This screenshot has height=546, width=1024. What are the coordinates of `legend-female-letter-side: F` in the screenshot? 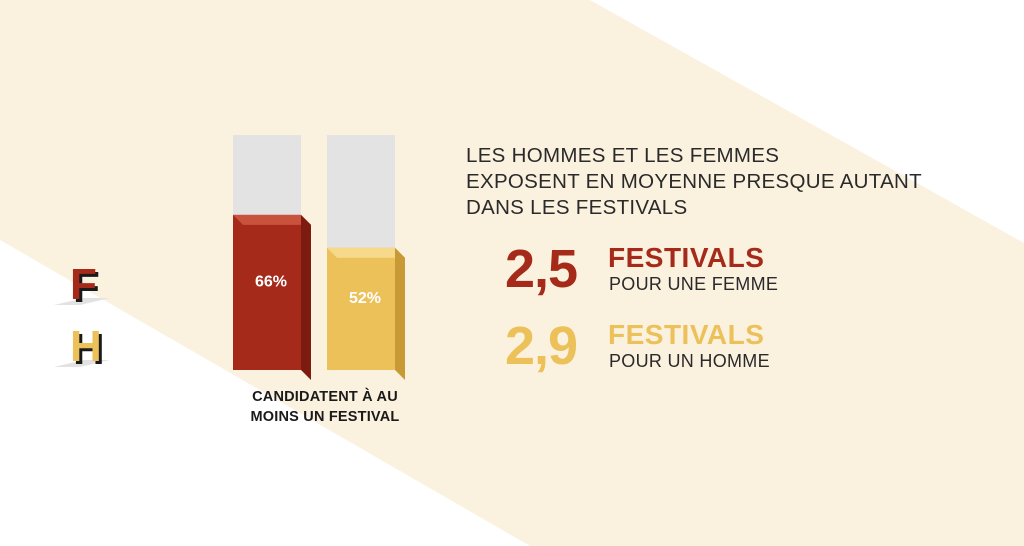 It's located at (86, 287).